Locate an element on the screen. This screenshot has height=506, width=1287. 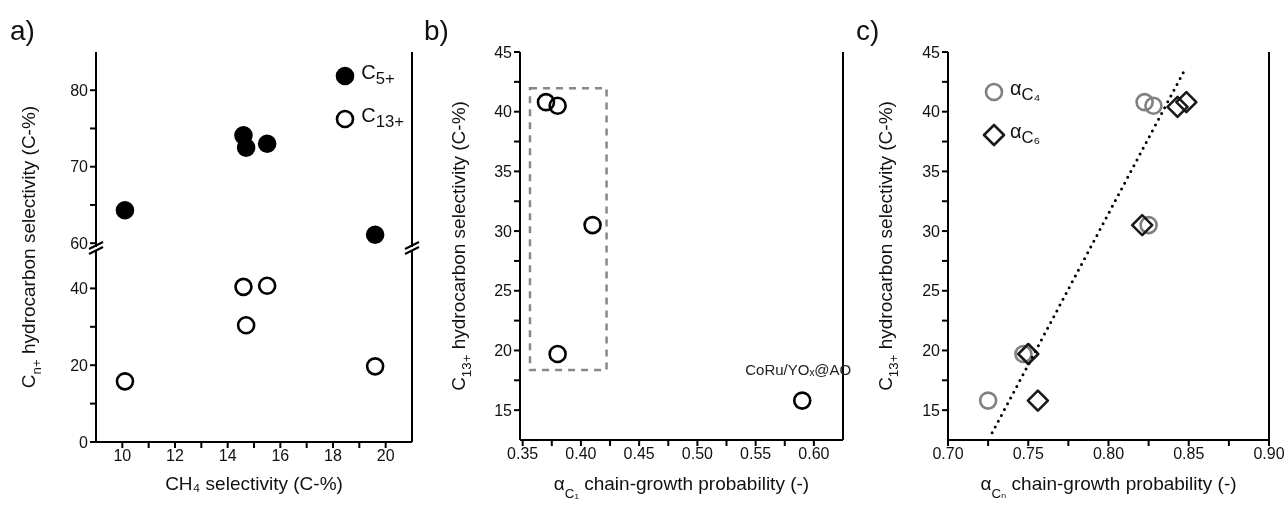
x-tick-label: 0.70 is located at coordinates (948, 454).